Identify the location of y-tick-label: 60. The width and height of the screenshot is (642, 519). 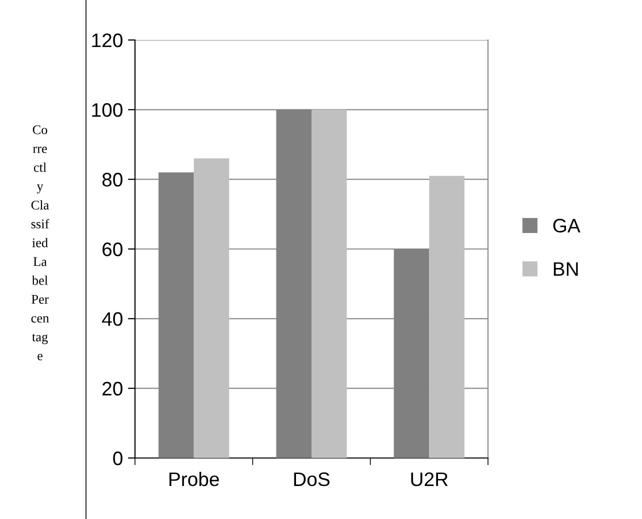
(112, 249).